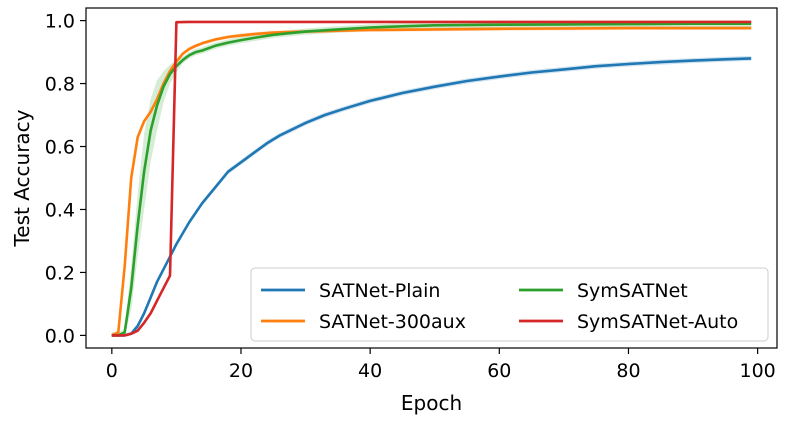 The width and height of the screenshot is (790, 422). Describe the element at coordinates (60, 273) in the screenshot. I see `y-tick-label: 0.2` at that location.